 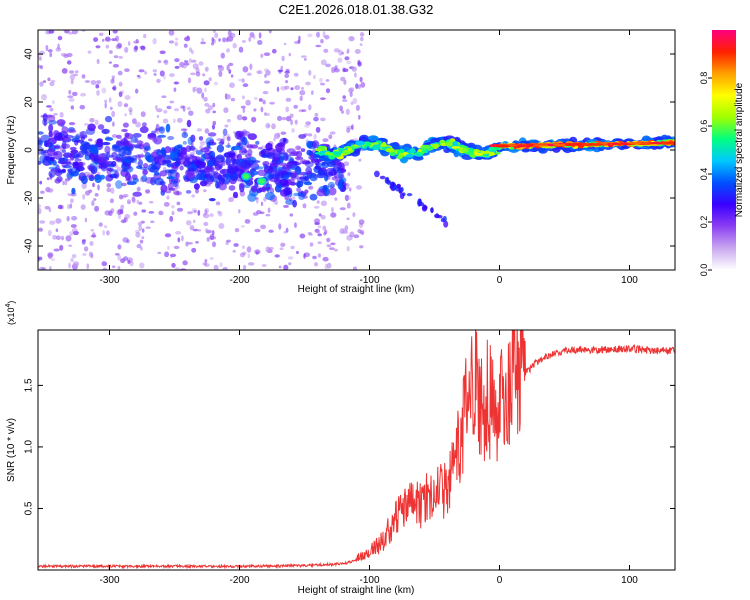 What do you see at coordinates (11, 302) in the screenshot?
I see `snr-multiplier-close: )` at bounding box center [11, 302].